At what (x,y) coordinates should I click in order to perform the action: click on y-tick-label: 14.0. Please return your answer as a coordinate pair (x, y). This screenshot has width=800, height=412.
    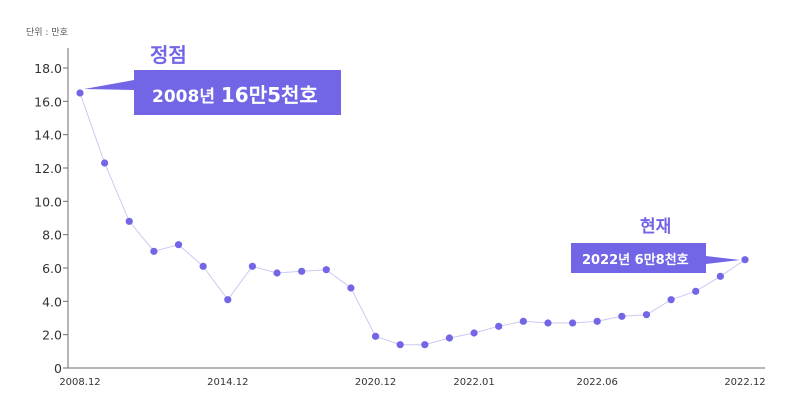
    Looking at the image, I should click on (48, 135).